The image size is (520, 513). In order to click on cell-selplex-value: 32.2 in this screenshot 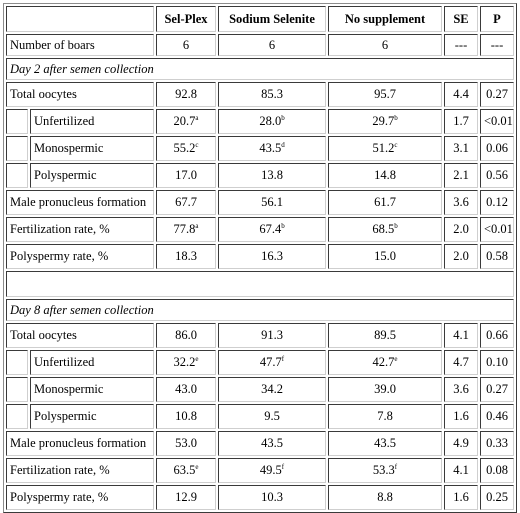, I will do `click(184, 362)`.